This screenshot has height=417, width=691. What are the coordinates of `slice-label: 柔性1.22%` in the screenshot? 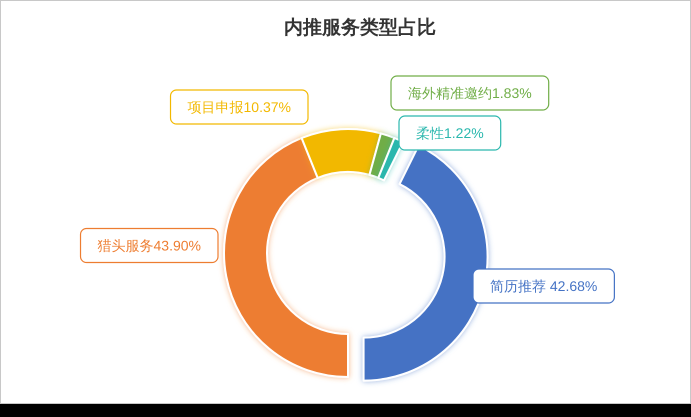 It's located at (450, 133).